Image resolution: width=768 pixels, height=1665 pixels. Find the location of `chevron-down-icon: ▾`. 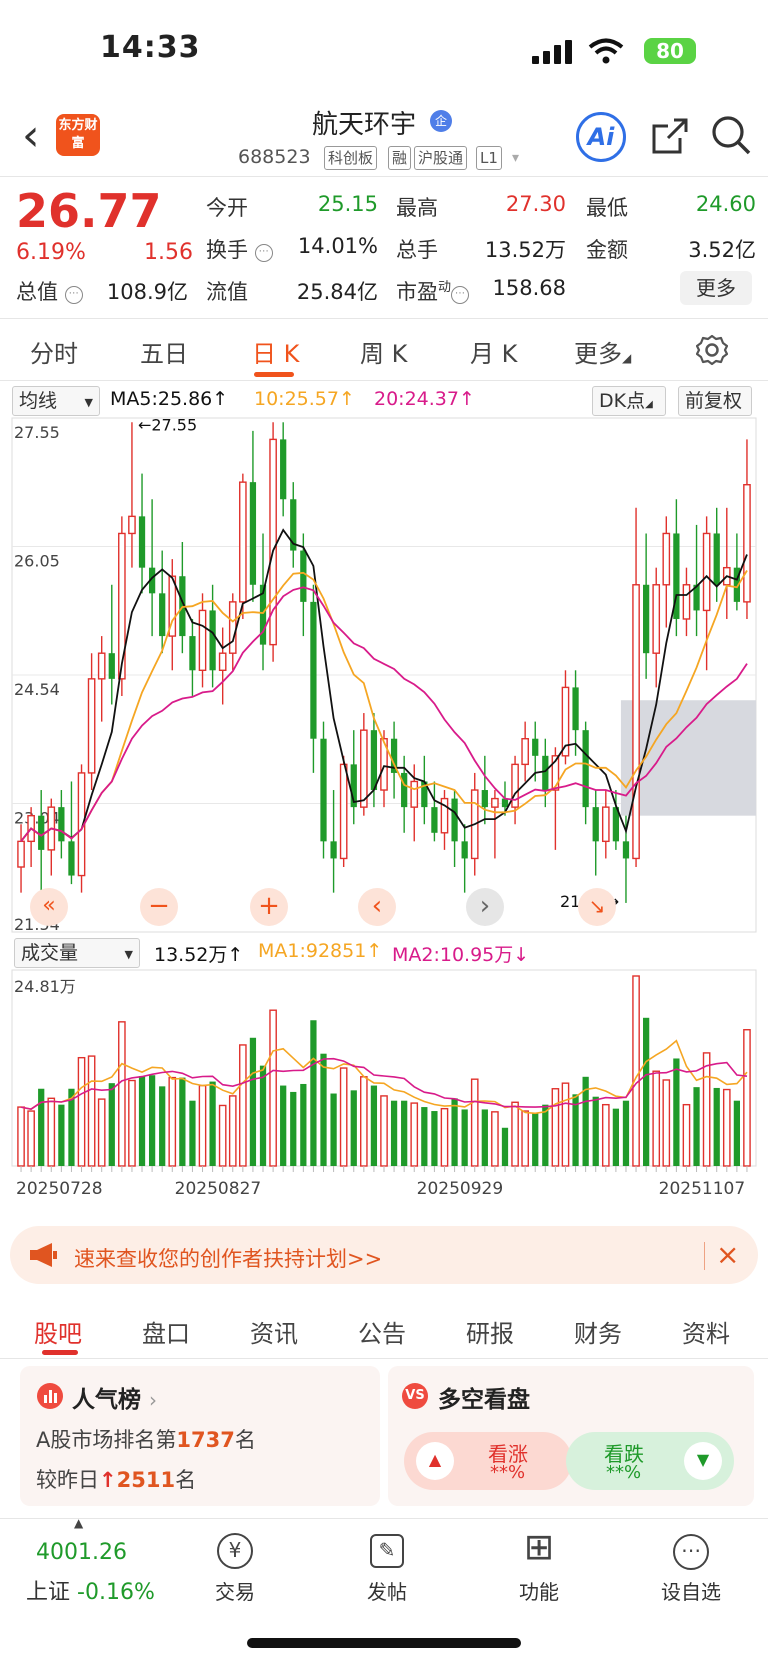

chevron-down-icon: ▾ is located at coordinates (516, 158).